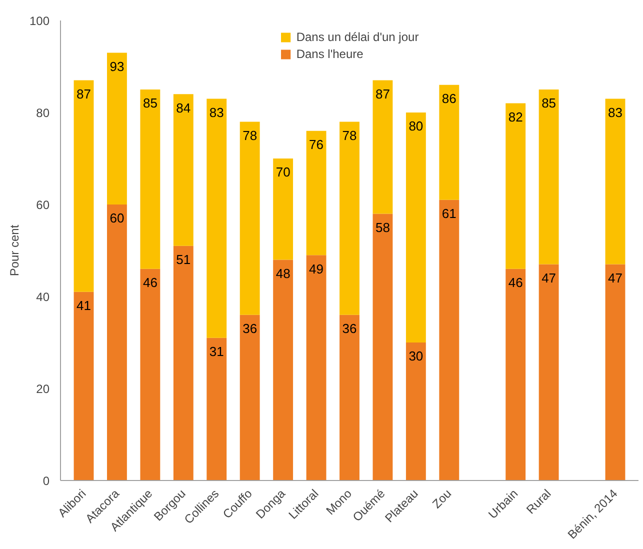 This screenshot has height=549, width=643. What do you see at coordinates (382, 227) in the screenshot?
I see `data-label: 58` at bounding box center [382, 227].